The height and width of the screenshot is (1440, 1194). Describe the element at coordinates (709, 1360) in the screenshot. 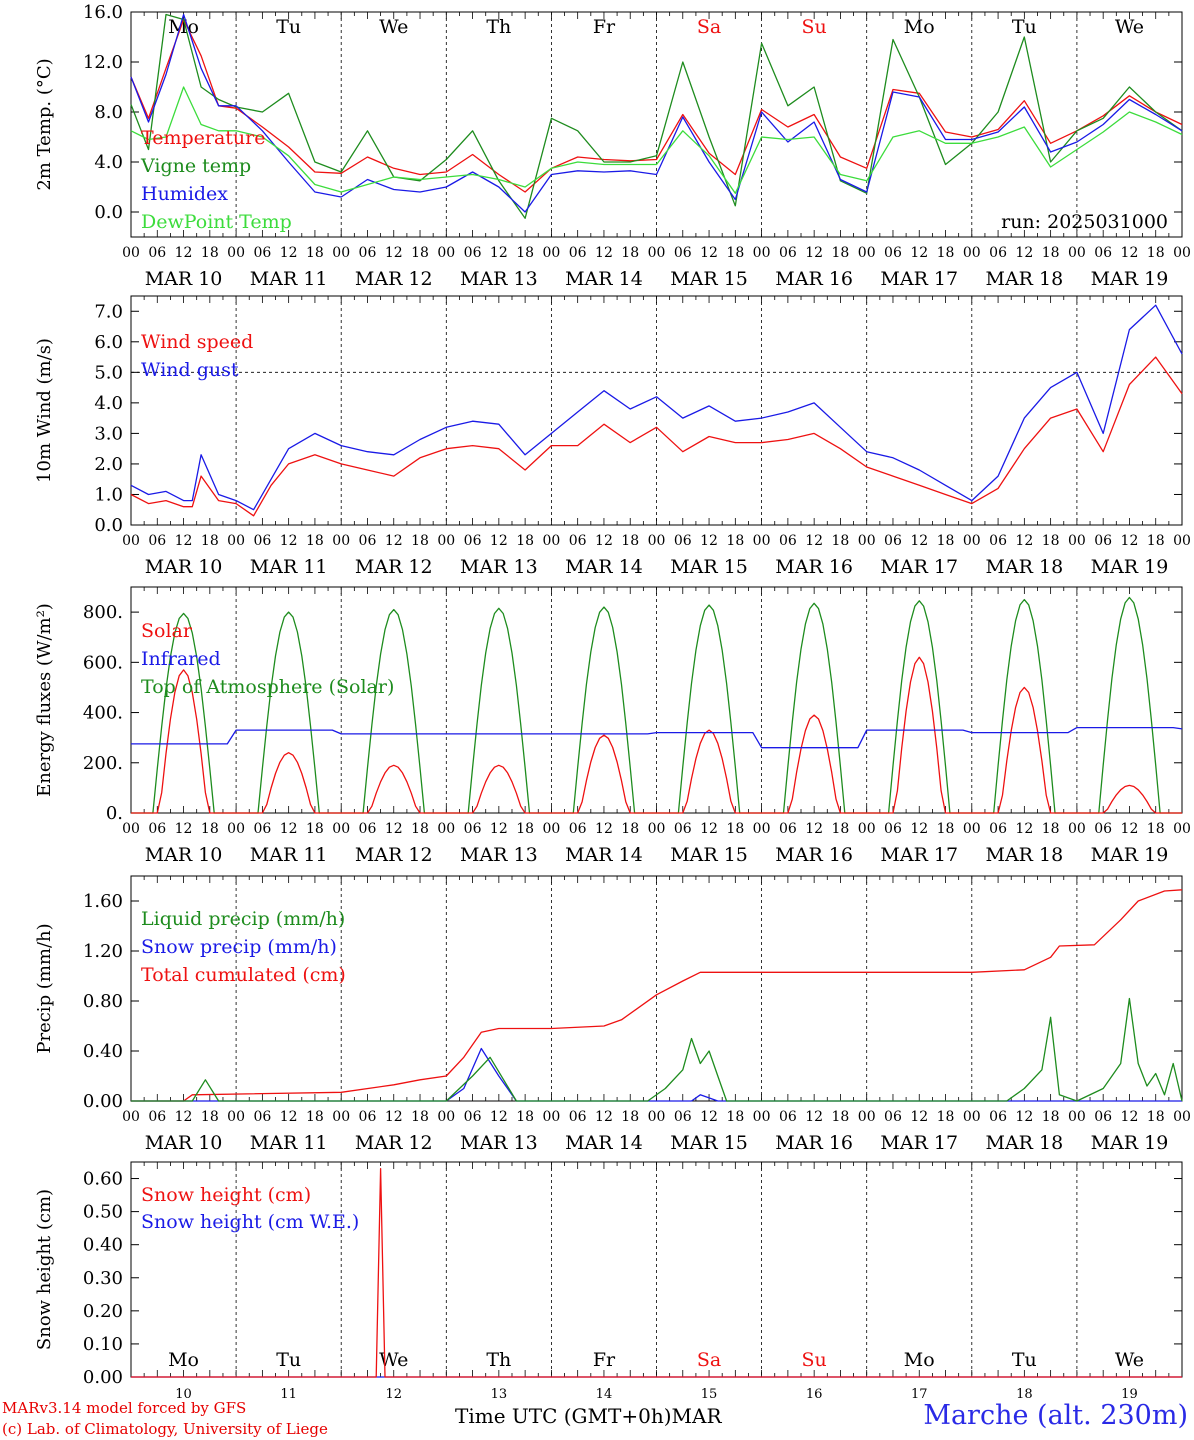

I see `weekday-label: Sa` at that location.